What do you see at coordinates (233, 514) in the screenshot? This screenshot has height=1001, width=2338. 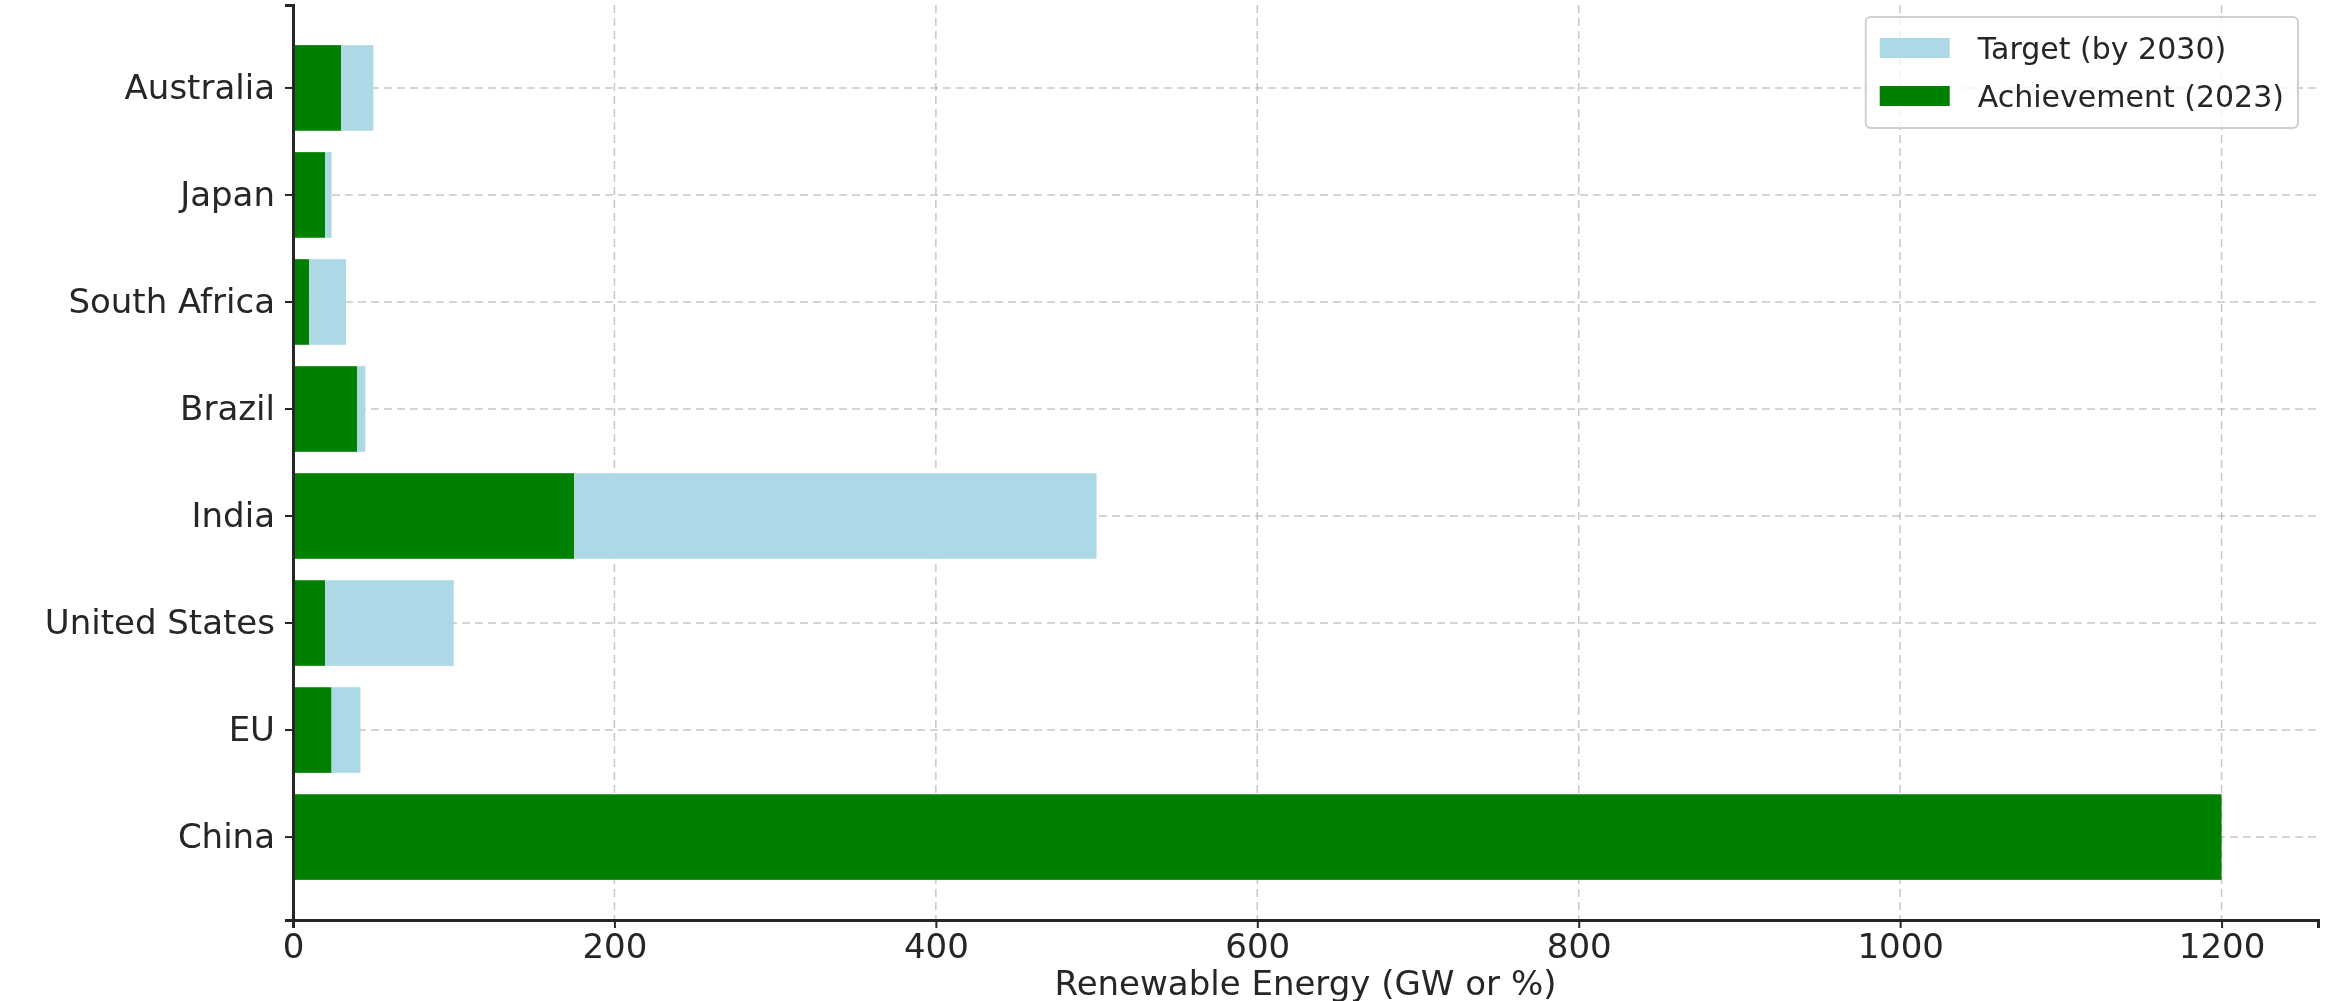 I see `y-tick-label: India` at bounding box center [233, 514].